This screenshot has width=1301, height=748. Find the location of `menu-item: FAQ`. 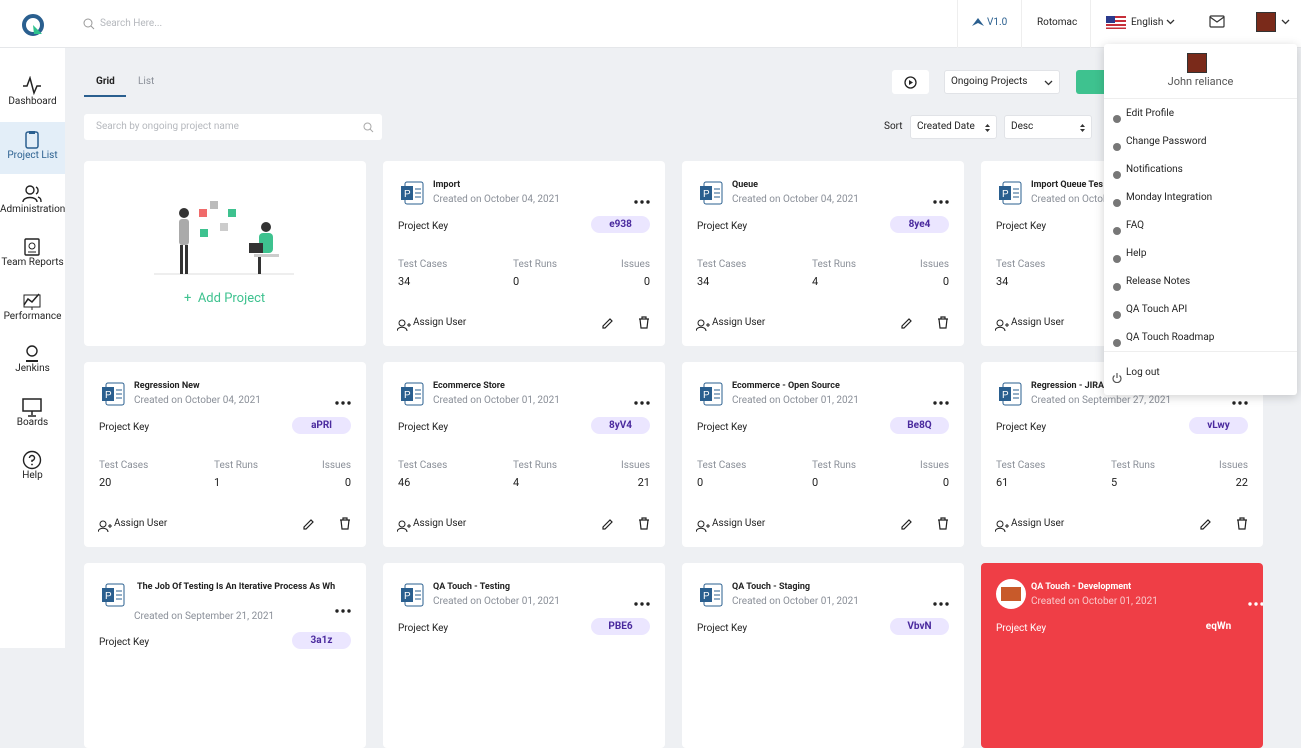

menu-item: FAQ is located at coordinates (1200, 227).